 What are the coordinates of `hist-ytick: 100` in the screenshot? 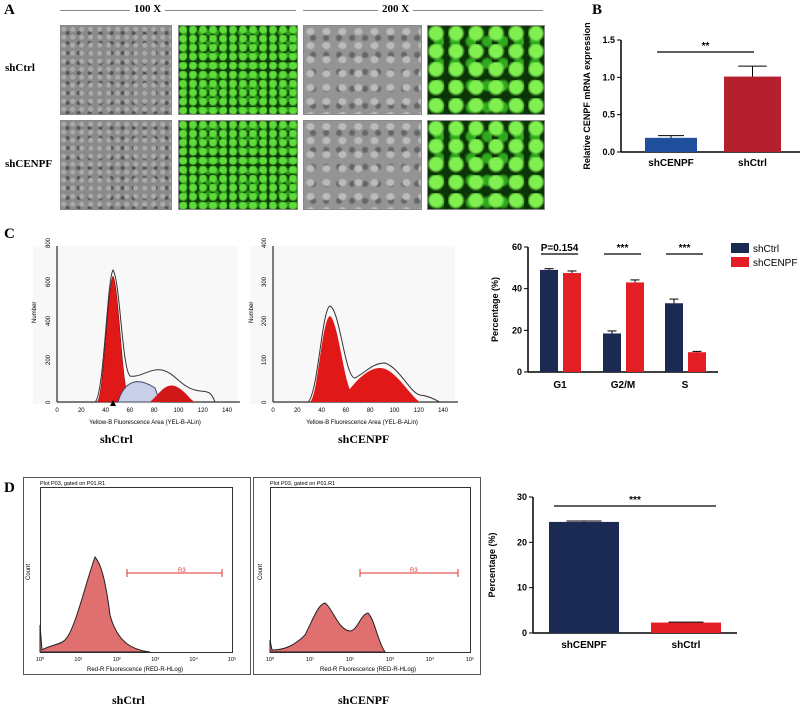 It's located at (265, 359).